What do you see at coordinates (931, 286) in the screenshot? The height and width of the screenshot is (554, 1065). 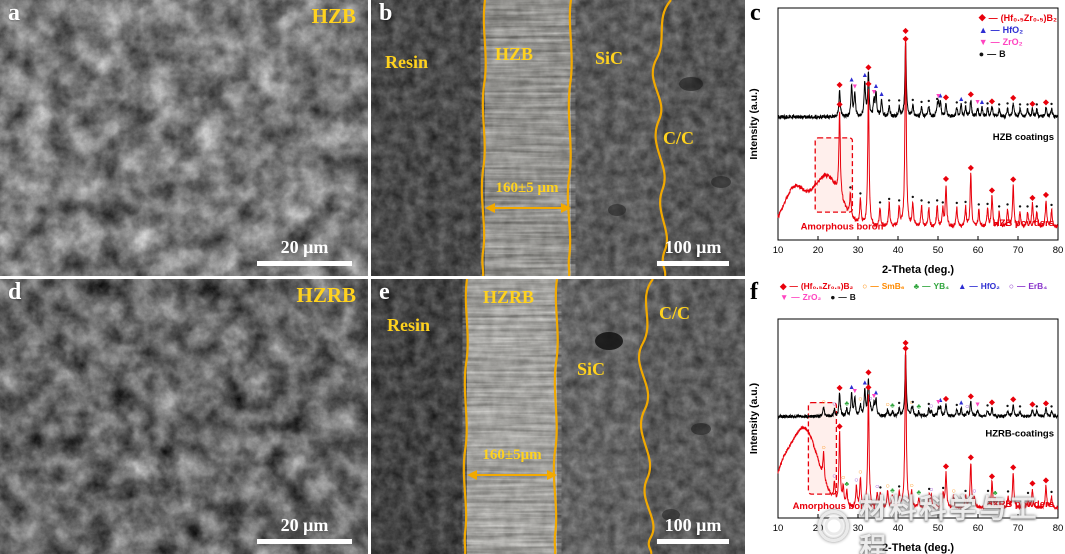 I see `legend-item: ♣ — YB₄` at bounding box center [931, 286].